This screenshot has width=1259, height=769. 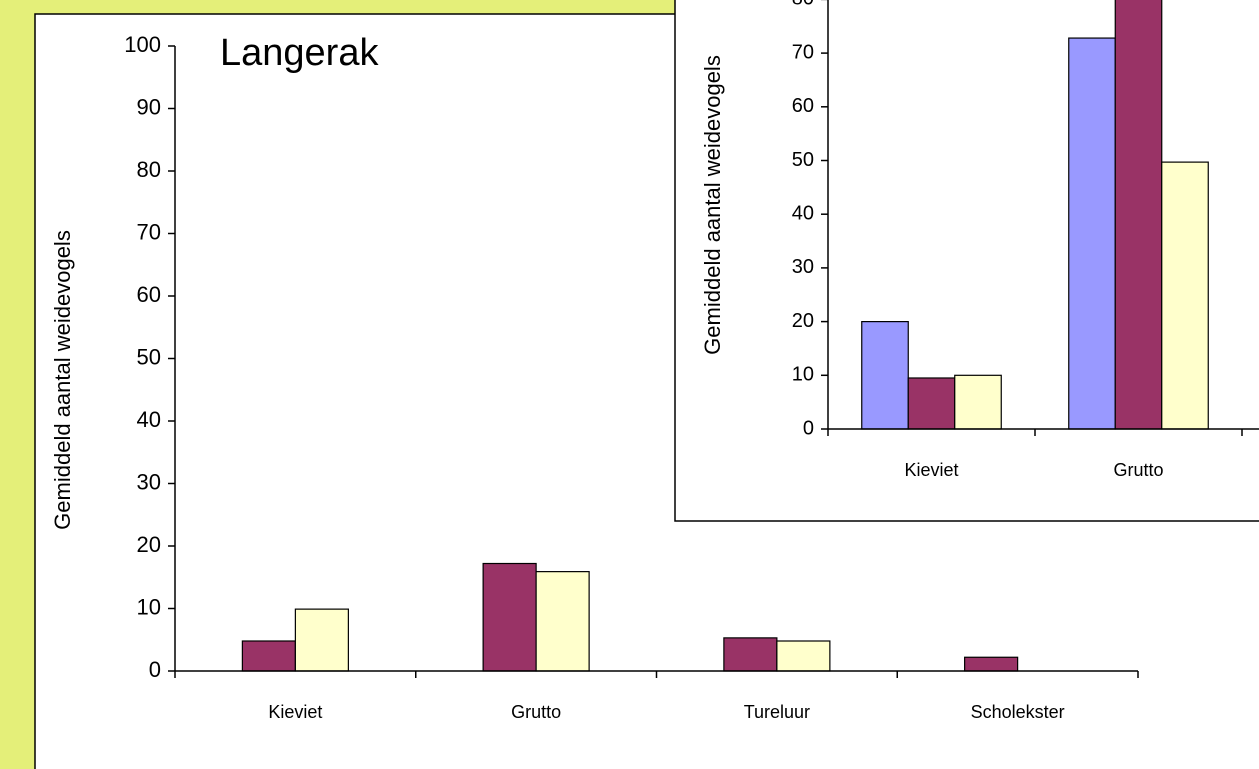 What do you see at coordinates (149, 106) in the screenshot?
I see `y-tick-label: 90` at bounding box center [149, 106].